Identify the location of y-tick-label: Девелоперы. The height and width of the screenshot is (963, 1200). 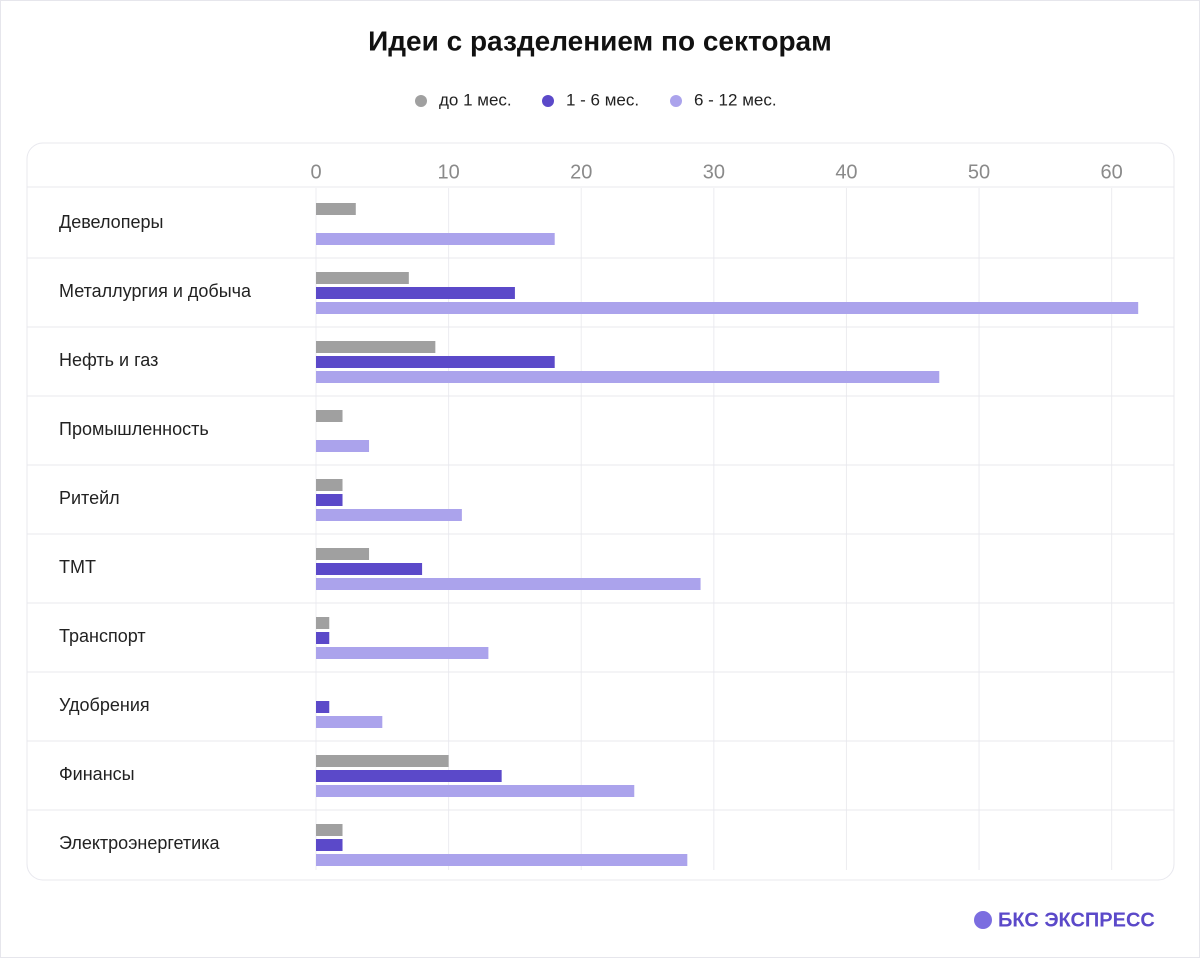
(111, 222).